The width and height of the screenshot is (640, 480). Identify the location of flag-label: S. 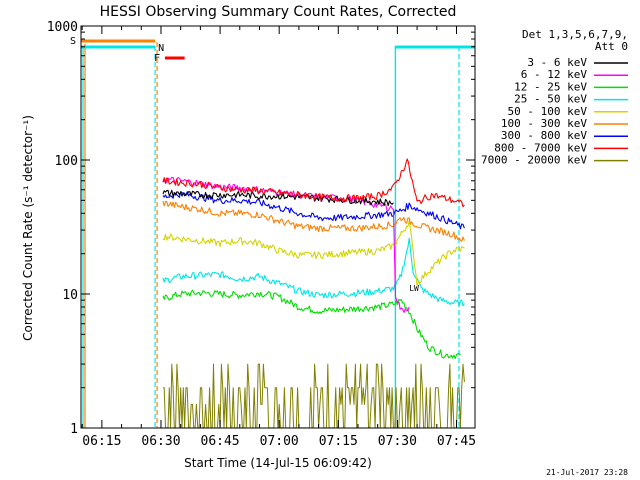
(73, 41).